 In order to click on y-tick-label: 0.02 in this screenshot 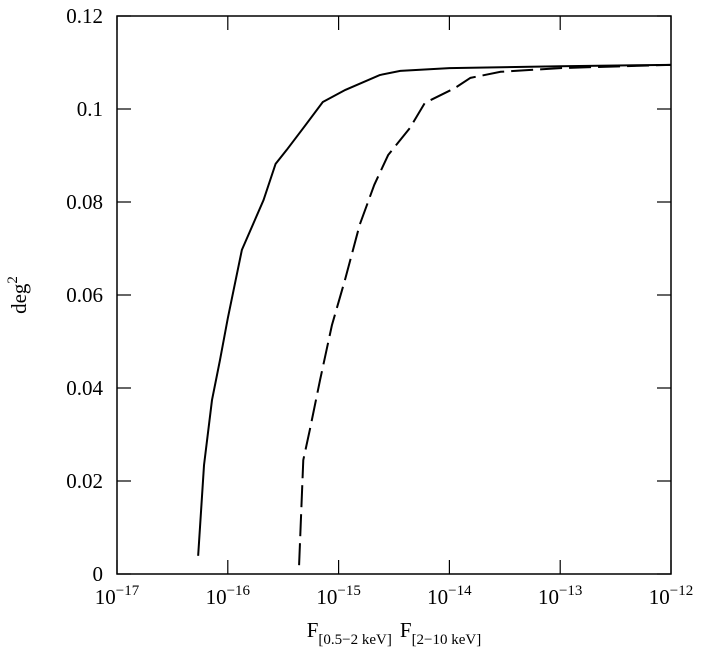, I will do `click(84, 481)`.